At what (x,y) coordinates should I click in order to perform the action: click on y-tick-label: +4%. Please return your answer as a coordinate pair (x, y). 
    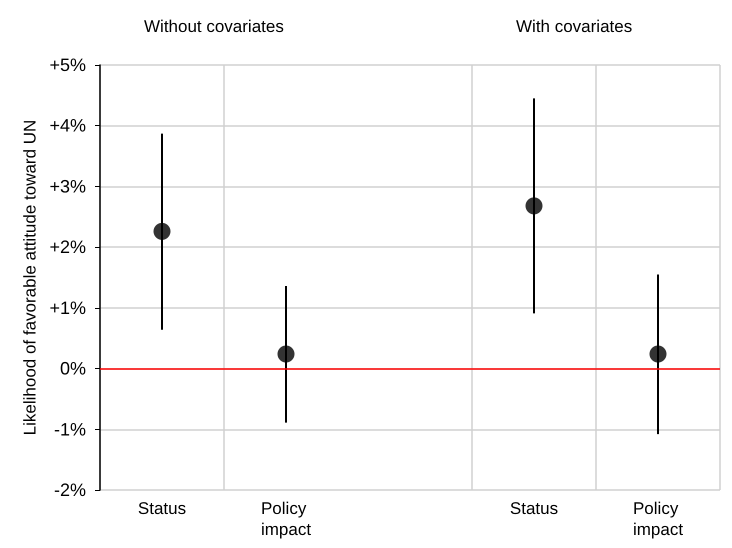
    Looking at the image, I should click on (67, 126).